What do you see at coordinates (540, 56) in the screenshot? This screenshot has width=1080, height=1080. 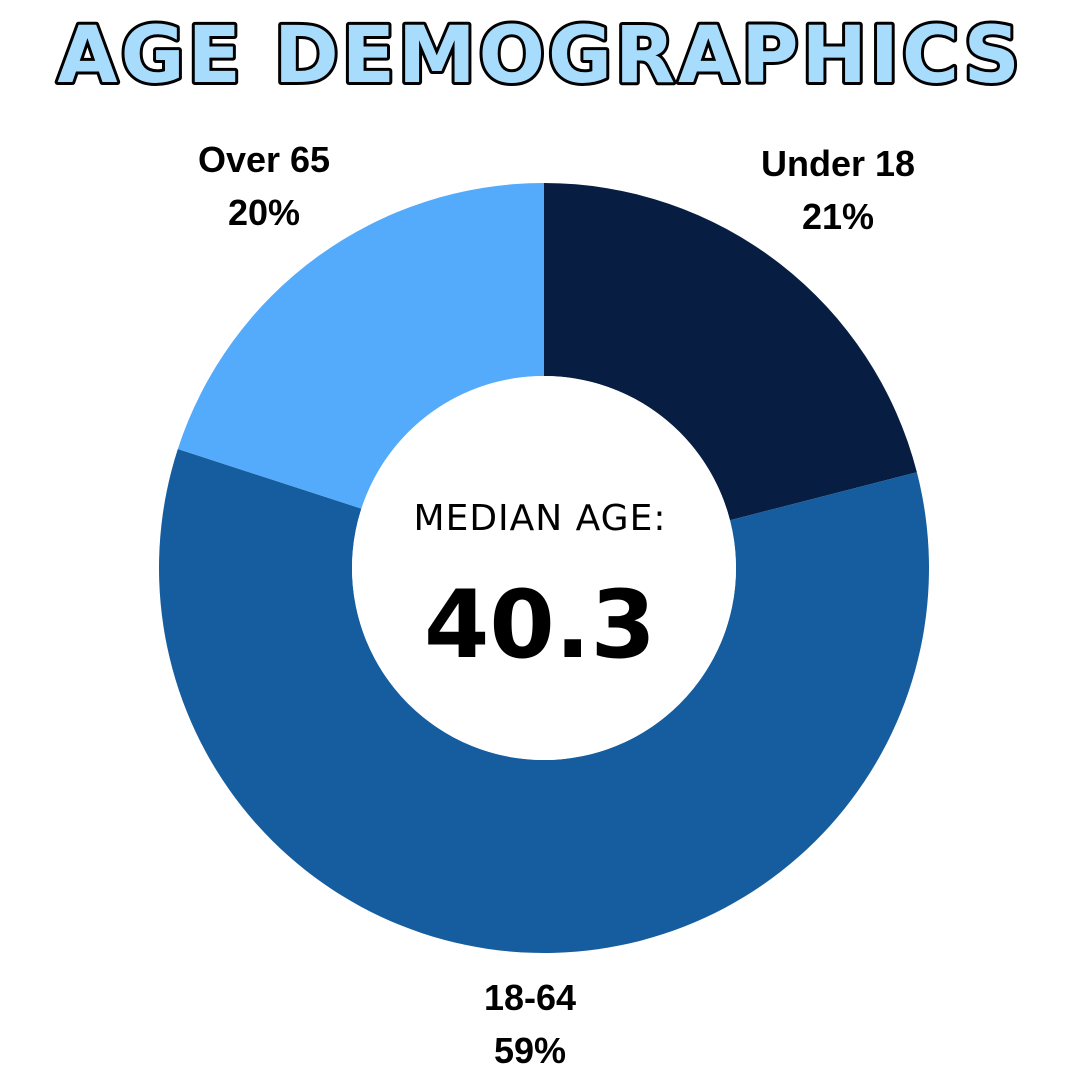 I see `chart-title: AGE DEMOGRAPHICS` at bounding box center [540, 56].